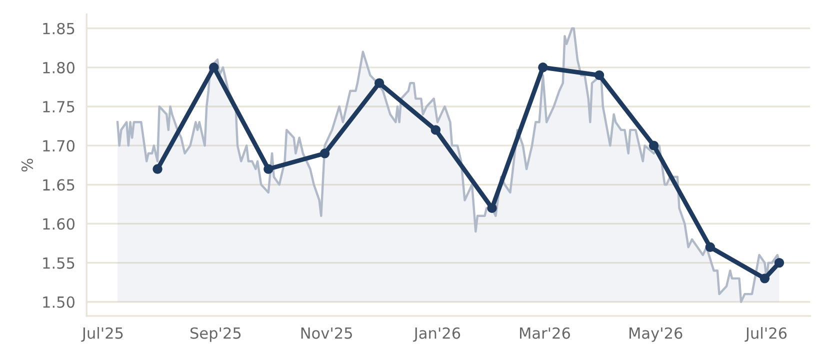 This screenshot has width=825, height=357. I want to click on x-tick-label: May'26, so click(656, 334).